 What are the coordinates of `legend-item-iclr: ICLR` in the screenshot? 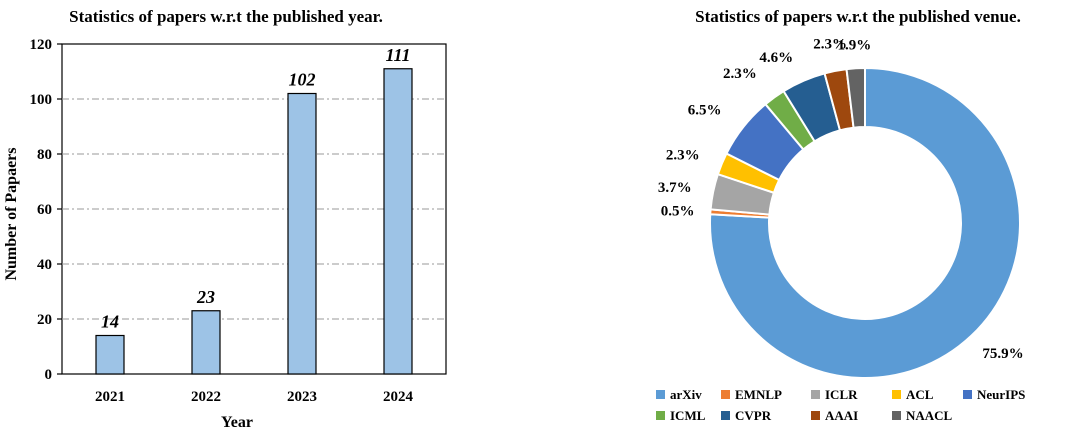 It's located at (834, 394).